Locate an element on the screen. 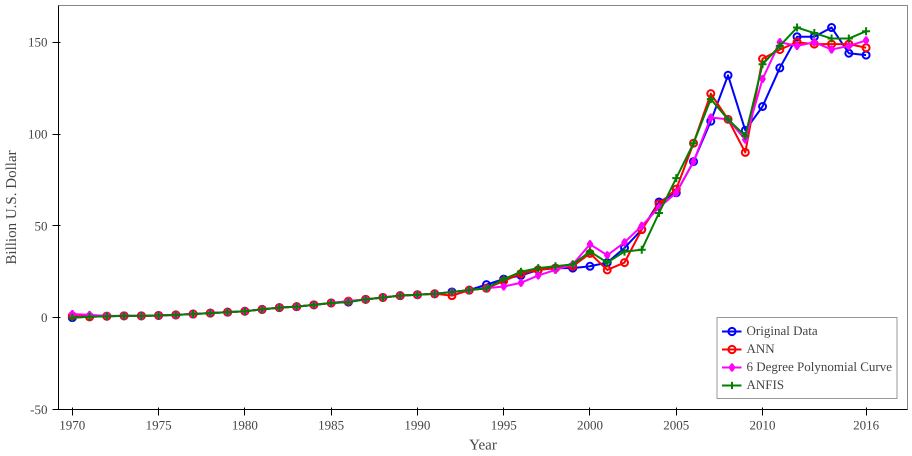 Image resolution: width=912 pixels, height=456 pixels. y-tick-label: -50 is located at coordinates (39, 409).